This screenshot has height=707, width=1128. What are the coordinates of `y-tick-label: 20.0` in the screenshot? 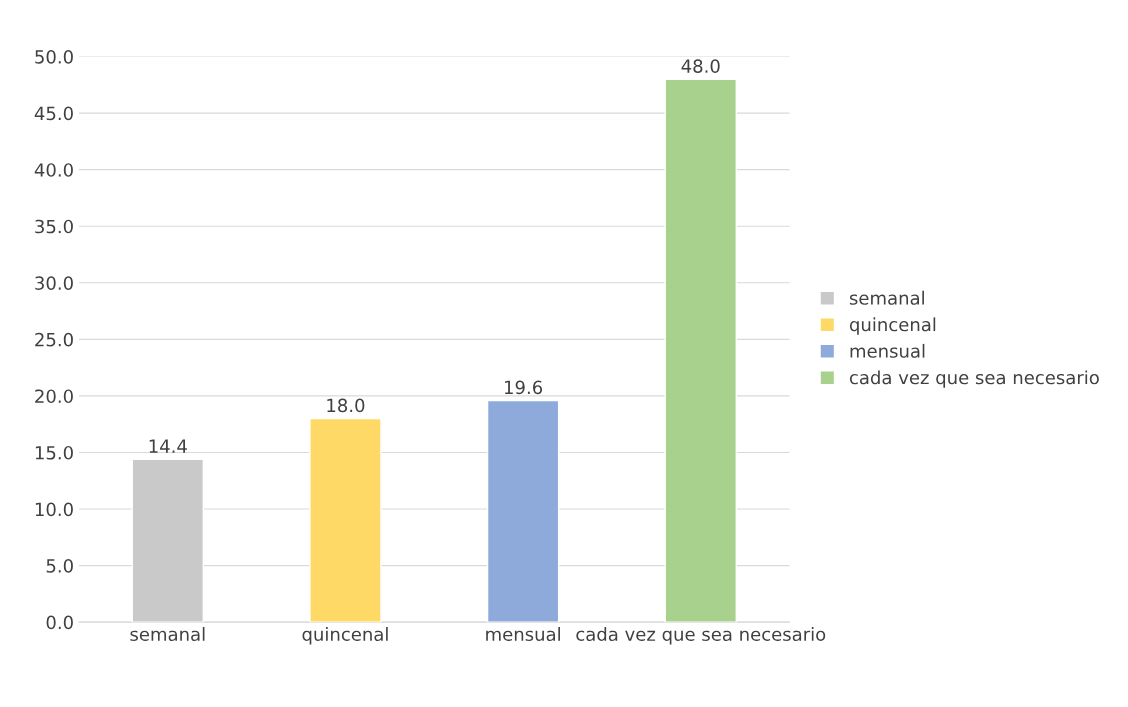 It's located at (54, 396).